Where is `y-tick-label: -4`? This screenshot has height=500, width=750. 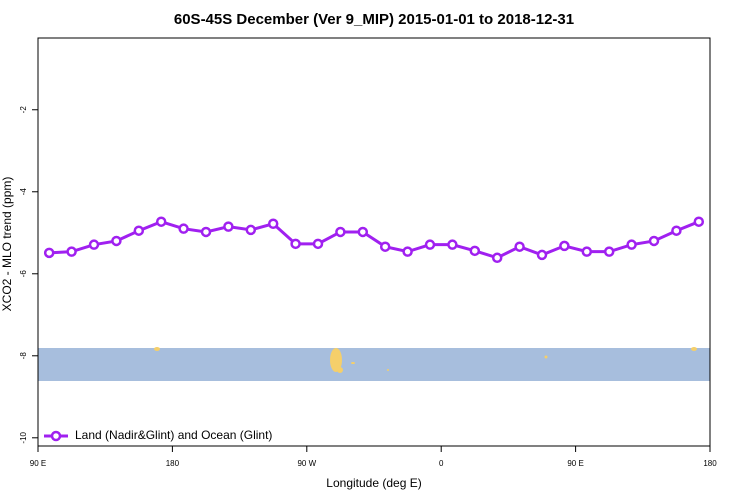
y-tick-label: -4 is located at coordinates (23, 192).